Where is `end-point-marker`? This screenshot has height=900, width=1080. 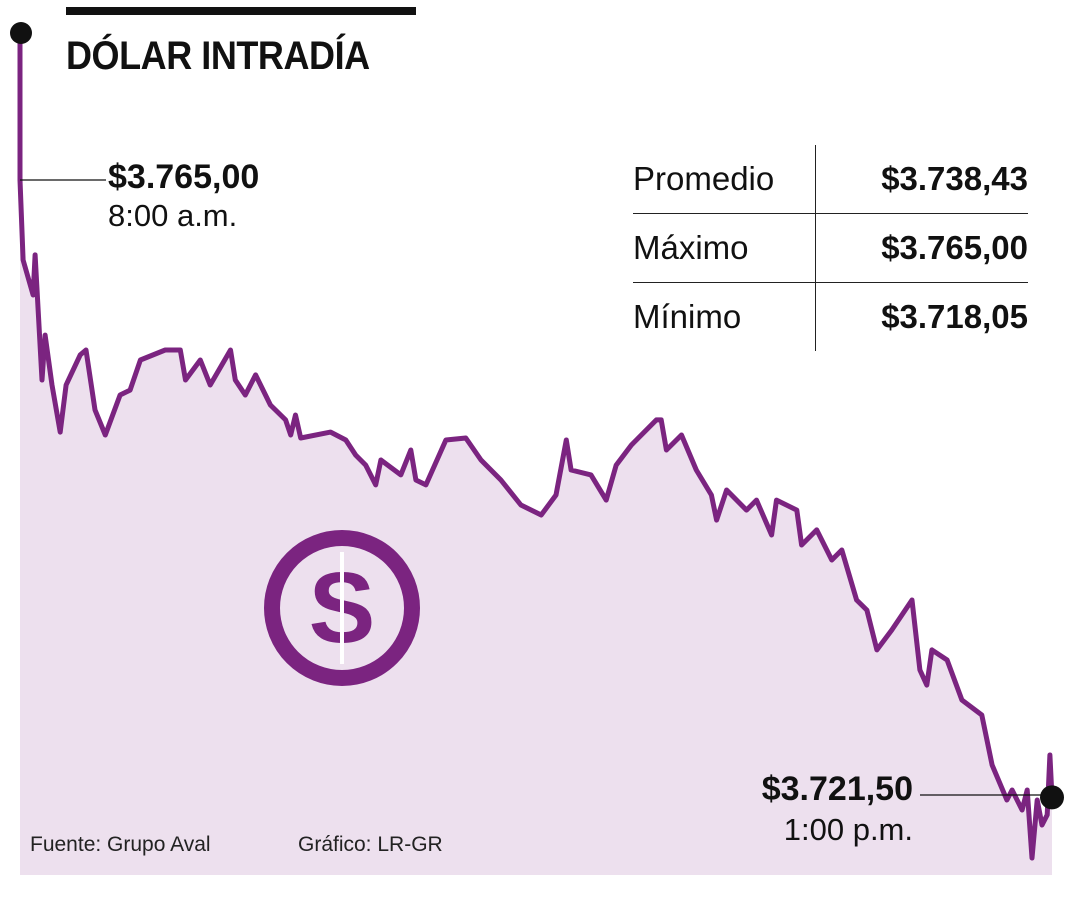 end-point-marker is located at coordinates (1052, 797).